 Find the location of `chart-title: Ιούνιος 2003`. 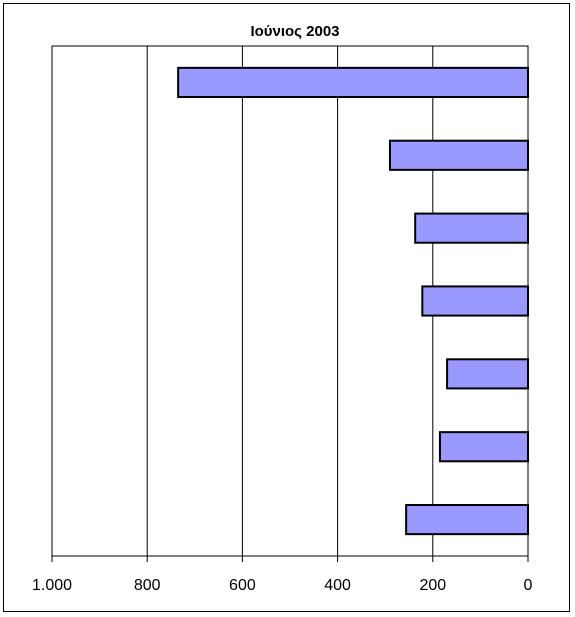

chart-title: Ιούνιος 2003 is located at coordinates (294, 31).